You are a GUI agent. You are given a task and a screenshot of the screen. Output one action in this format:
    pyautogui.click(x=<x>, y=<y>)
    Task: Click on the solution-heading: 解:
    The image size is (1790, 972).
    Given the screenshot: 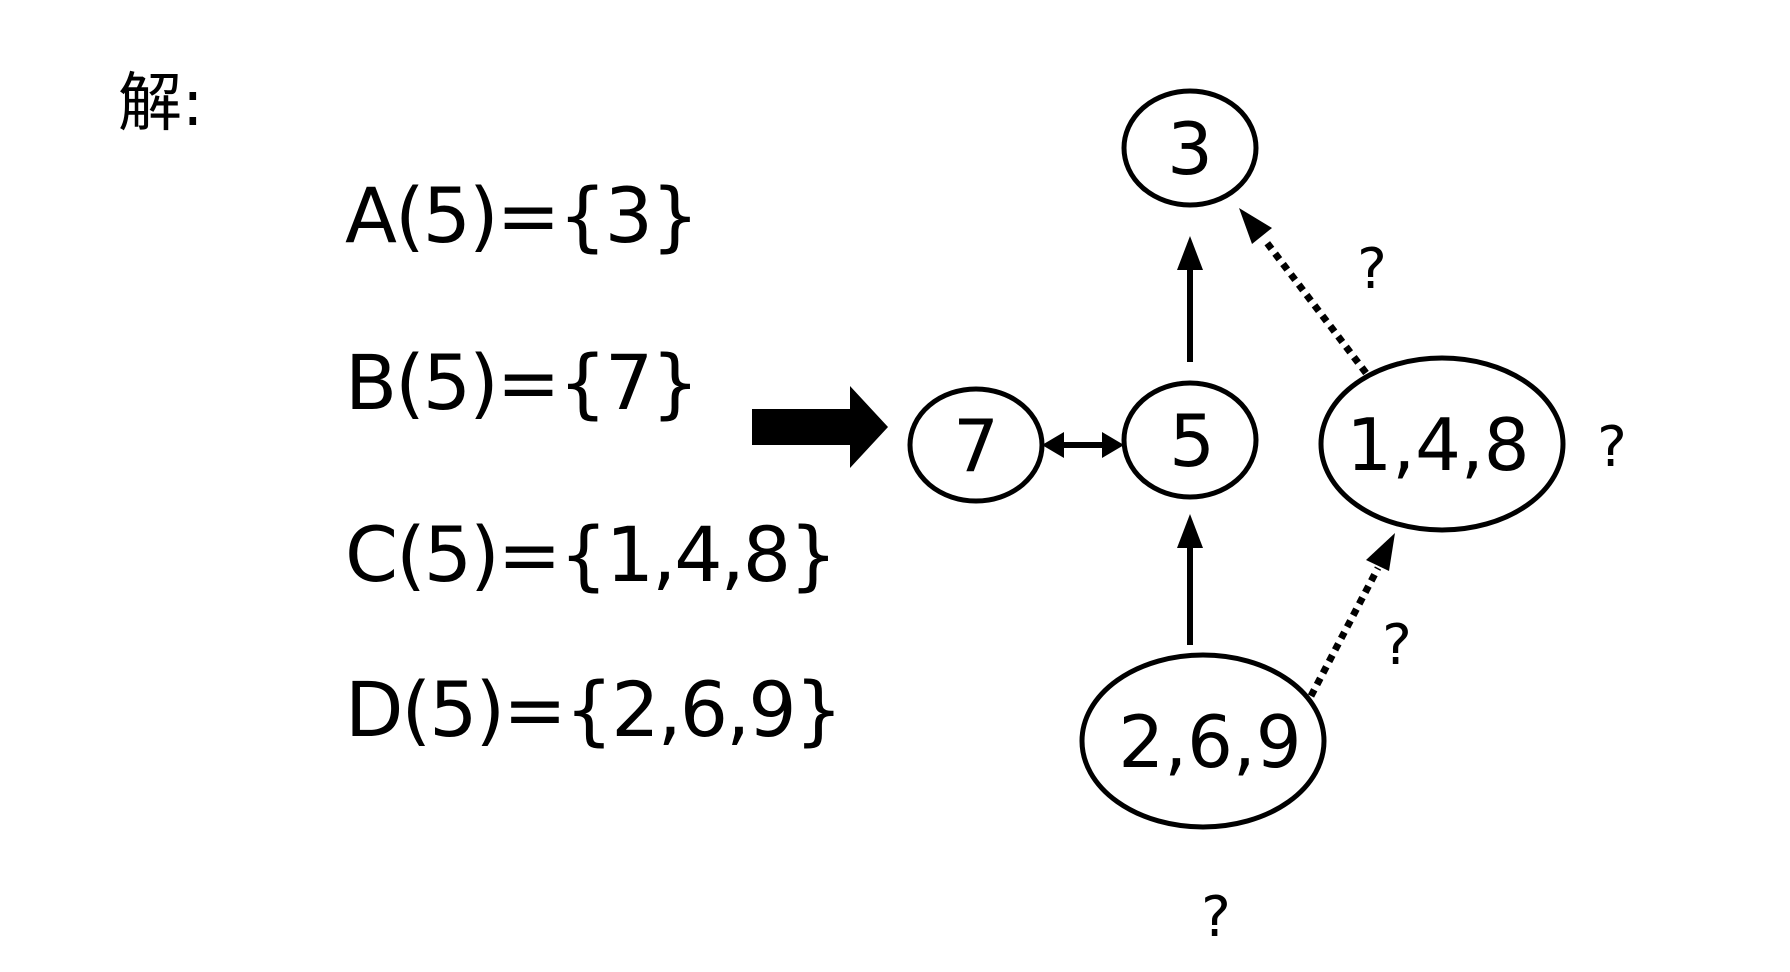 What is the action you would take?
    pyautogui.click(x=161, y=104)
    